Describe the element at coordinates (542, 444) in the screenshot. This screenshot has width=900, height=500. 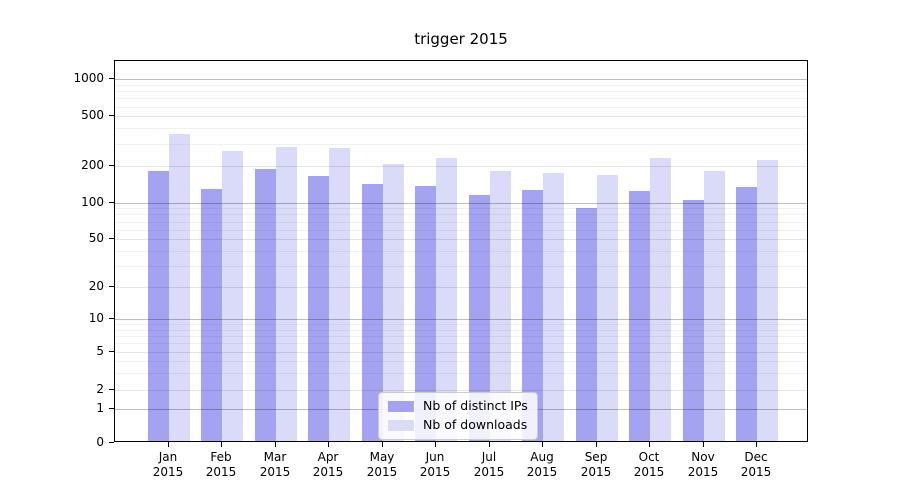
I see `x-tick-mark-aug` at that location.